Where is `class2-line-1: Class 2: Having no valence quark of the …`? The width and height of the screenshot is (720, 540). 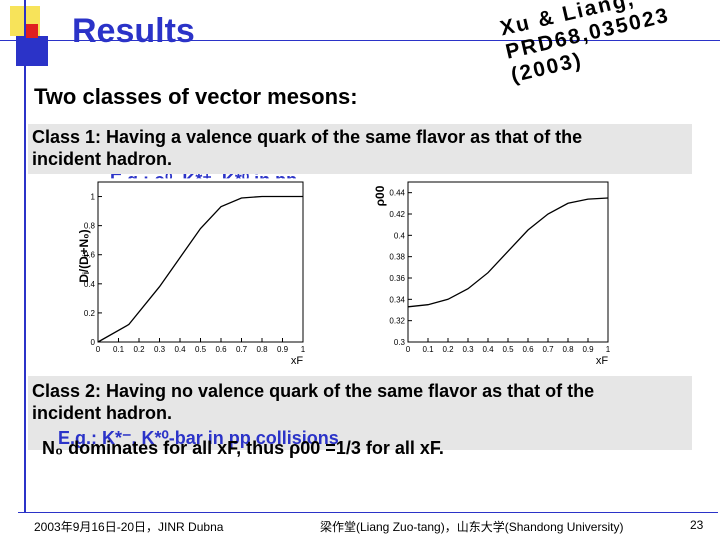
class2-line-1: Class 2: Having no valence quark of the … is located at coordinates (313, 391).